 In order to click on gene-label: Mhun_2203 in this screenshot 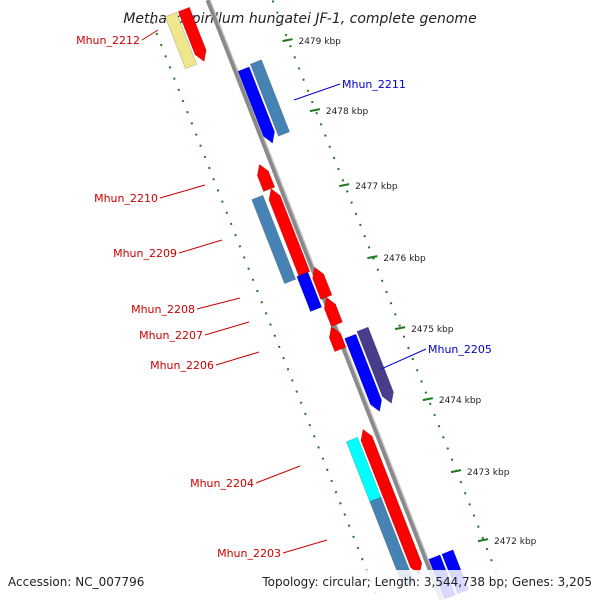, I will do `click(249, 553)`.